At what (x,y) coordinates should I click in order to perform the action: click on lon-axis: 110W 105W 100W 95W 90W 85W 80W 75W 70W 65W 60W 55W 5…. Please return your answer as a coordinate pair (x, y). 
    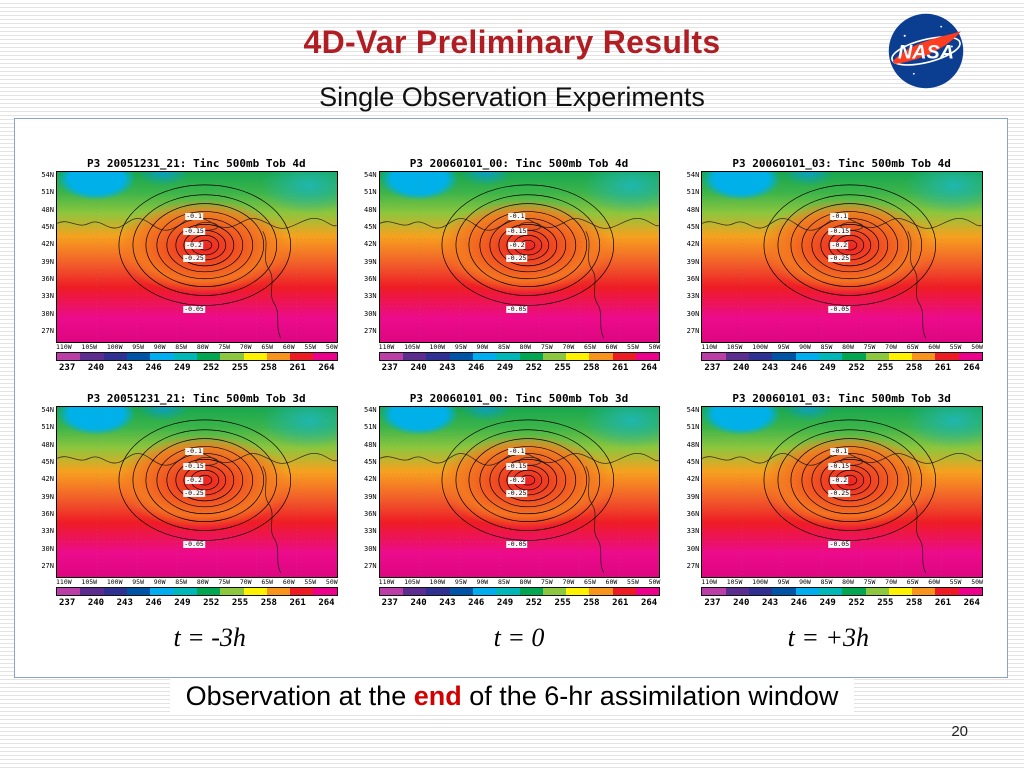
    Looking at the image, I should click on (842, 347).